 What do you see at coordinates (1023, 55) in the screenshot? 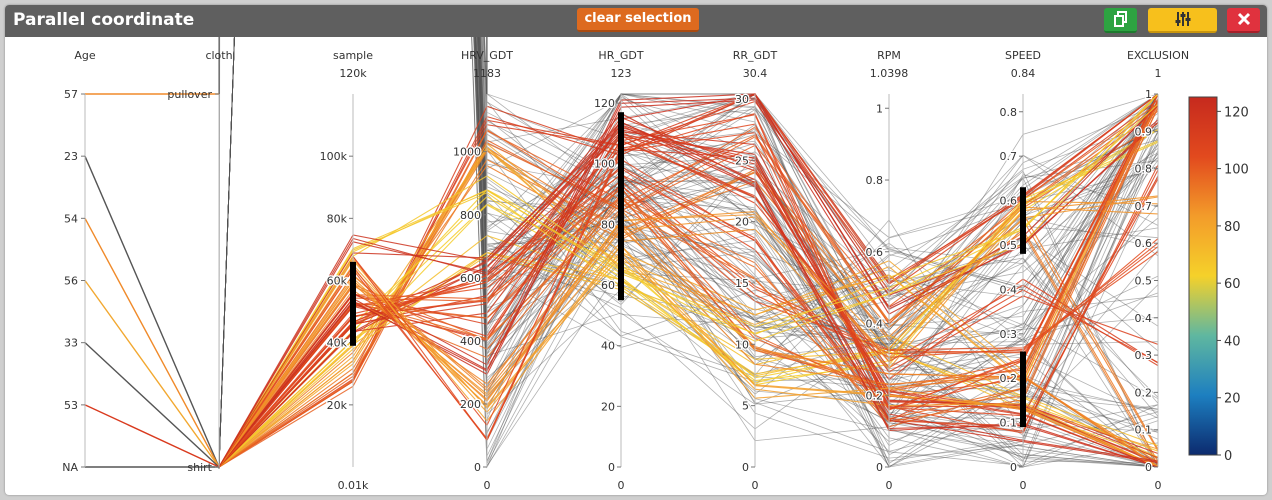
I see `axis-title: SPEED` at bounding box center [1023, 55].